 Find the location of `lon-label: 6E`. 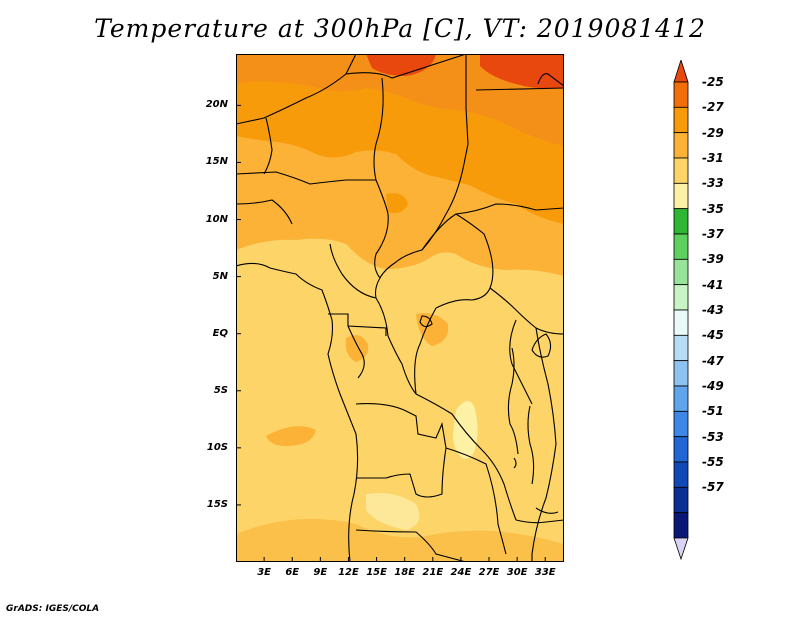

lon-label: 6E is located at coordinates (292, 572).